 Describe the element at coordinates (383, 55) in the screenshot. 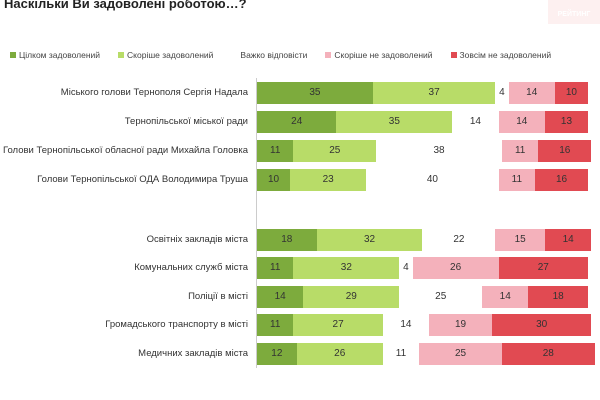

I see `legend-label: Скоріше не задоволений` at that location.